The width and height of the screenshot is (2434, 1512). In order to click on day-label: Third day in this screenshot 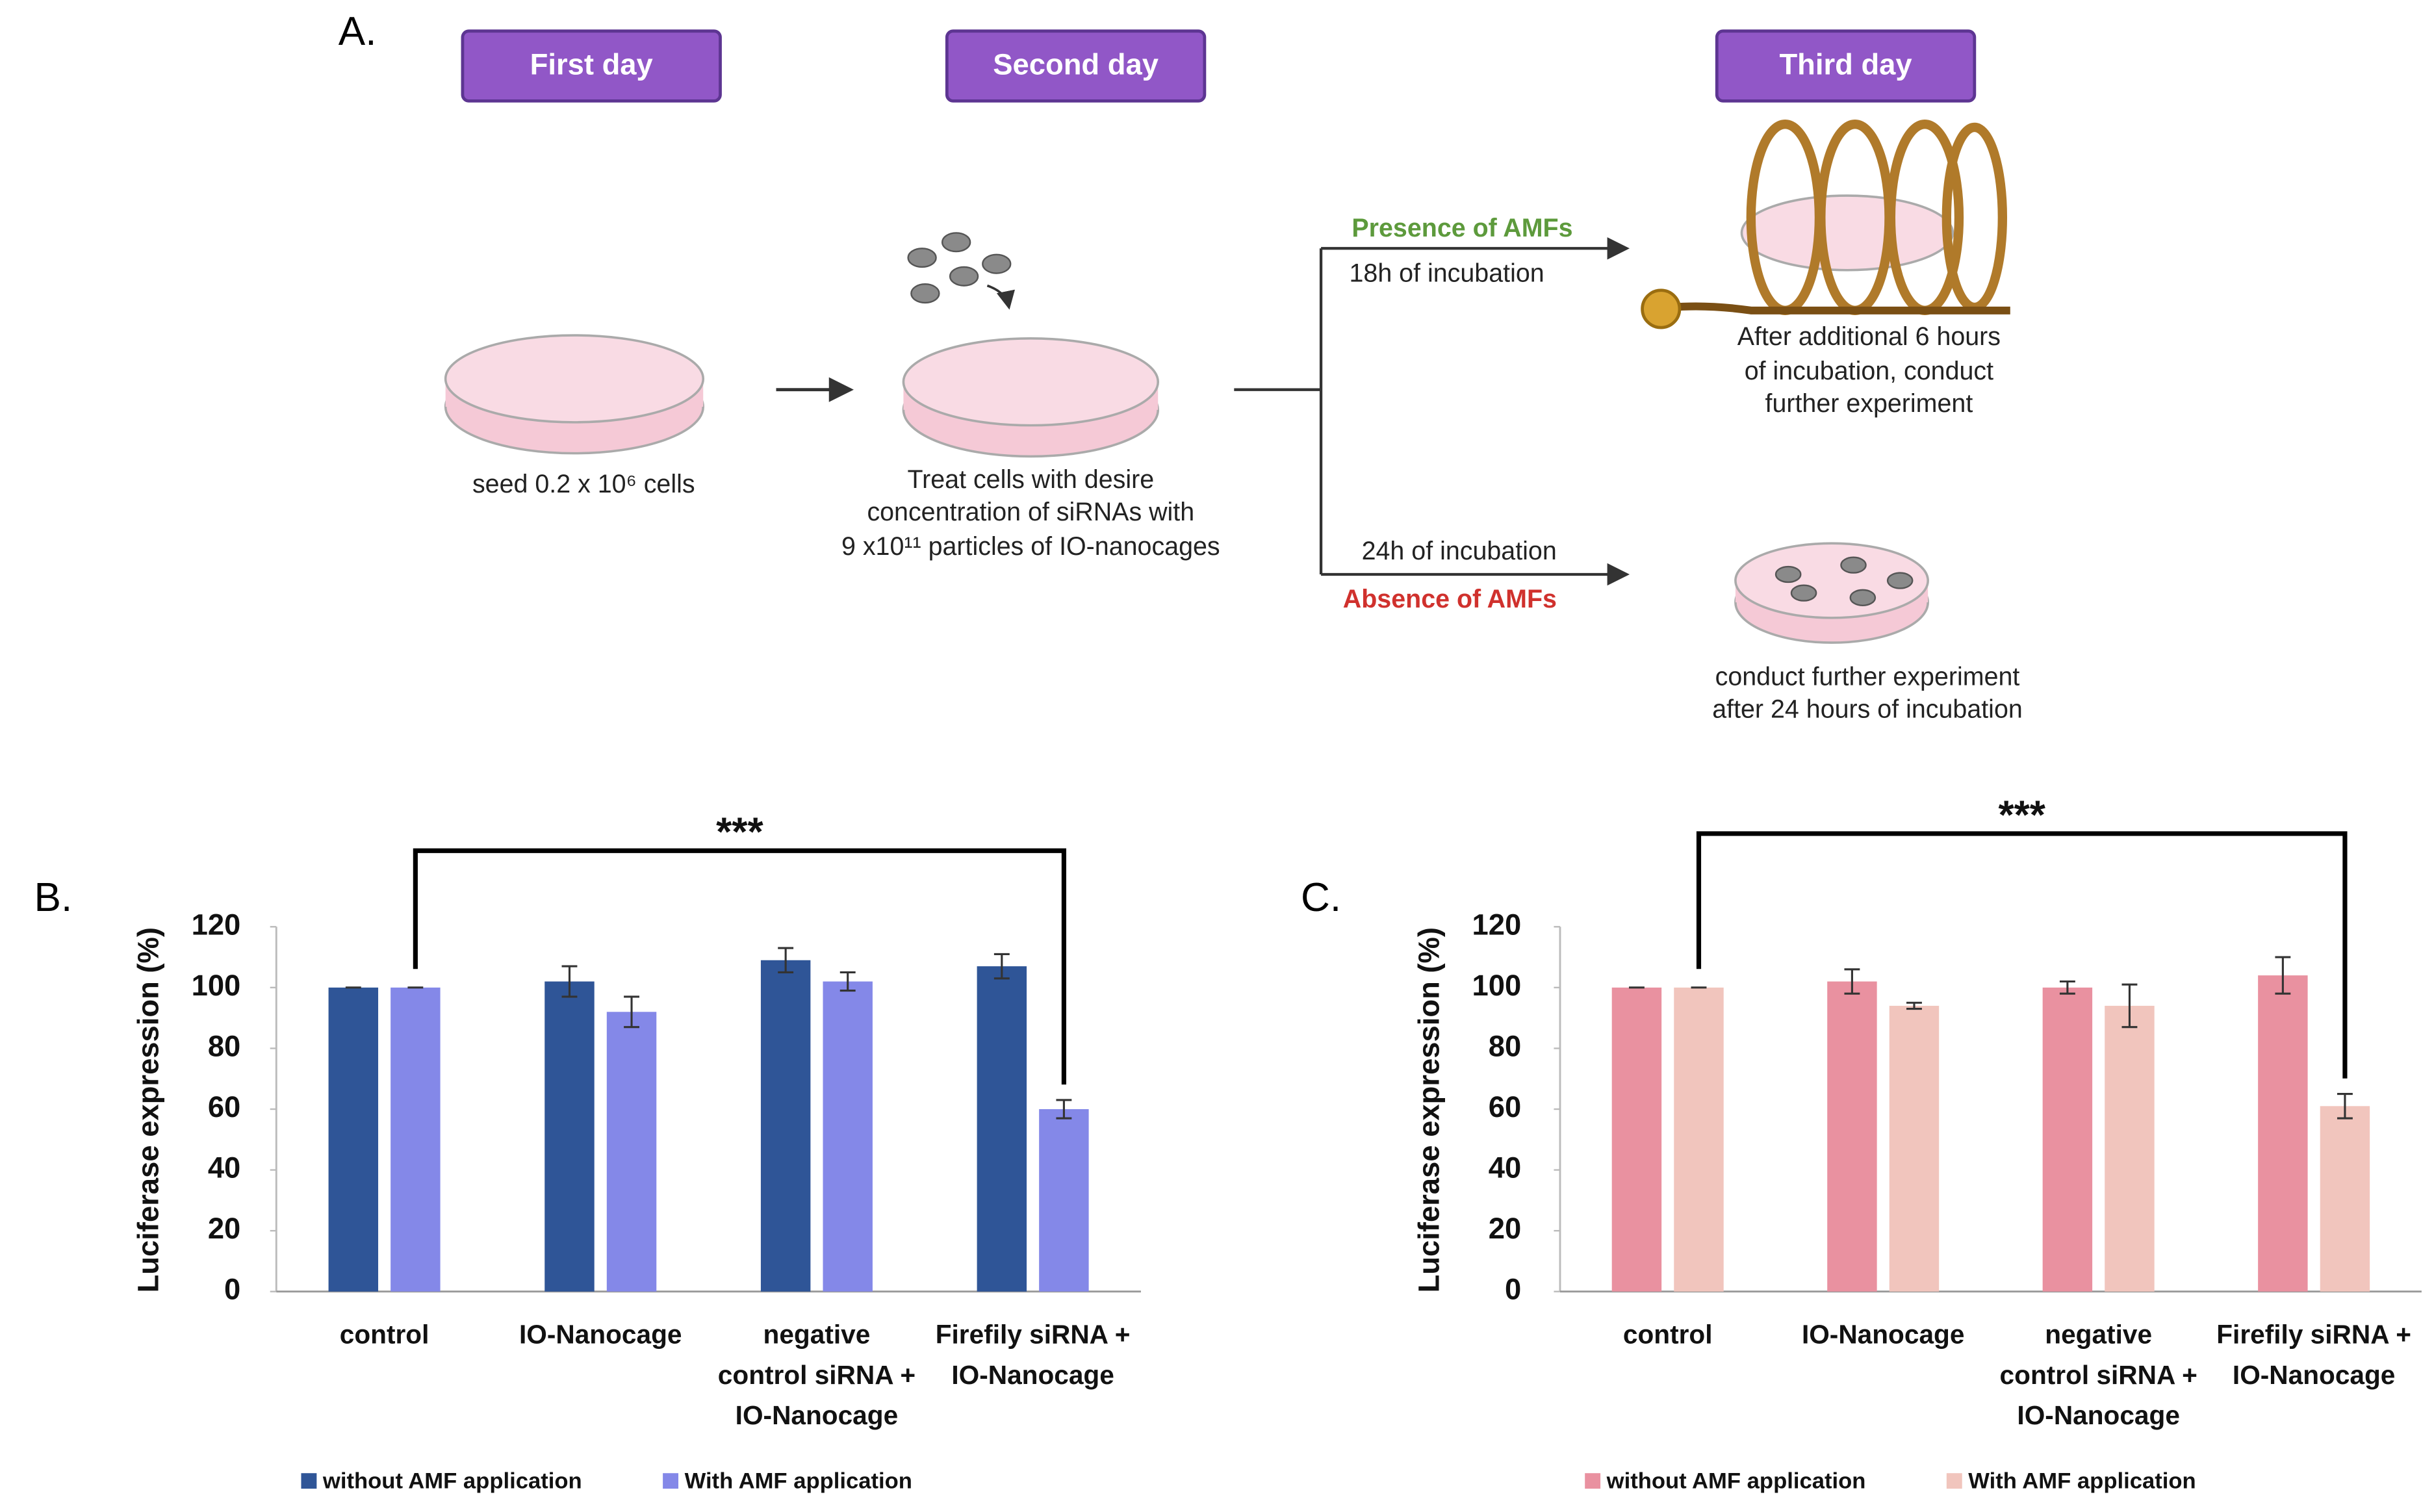, I will do `click(1846, 64)`.